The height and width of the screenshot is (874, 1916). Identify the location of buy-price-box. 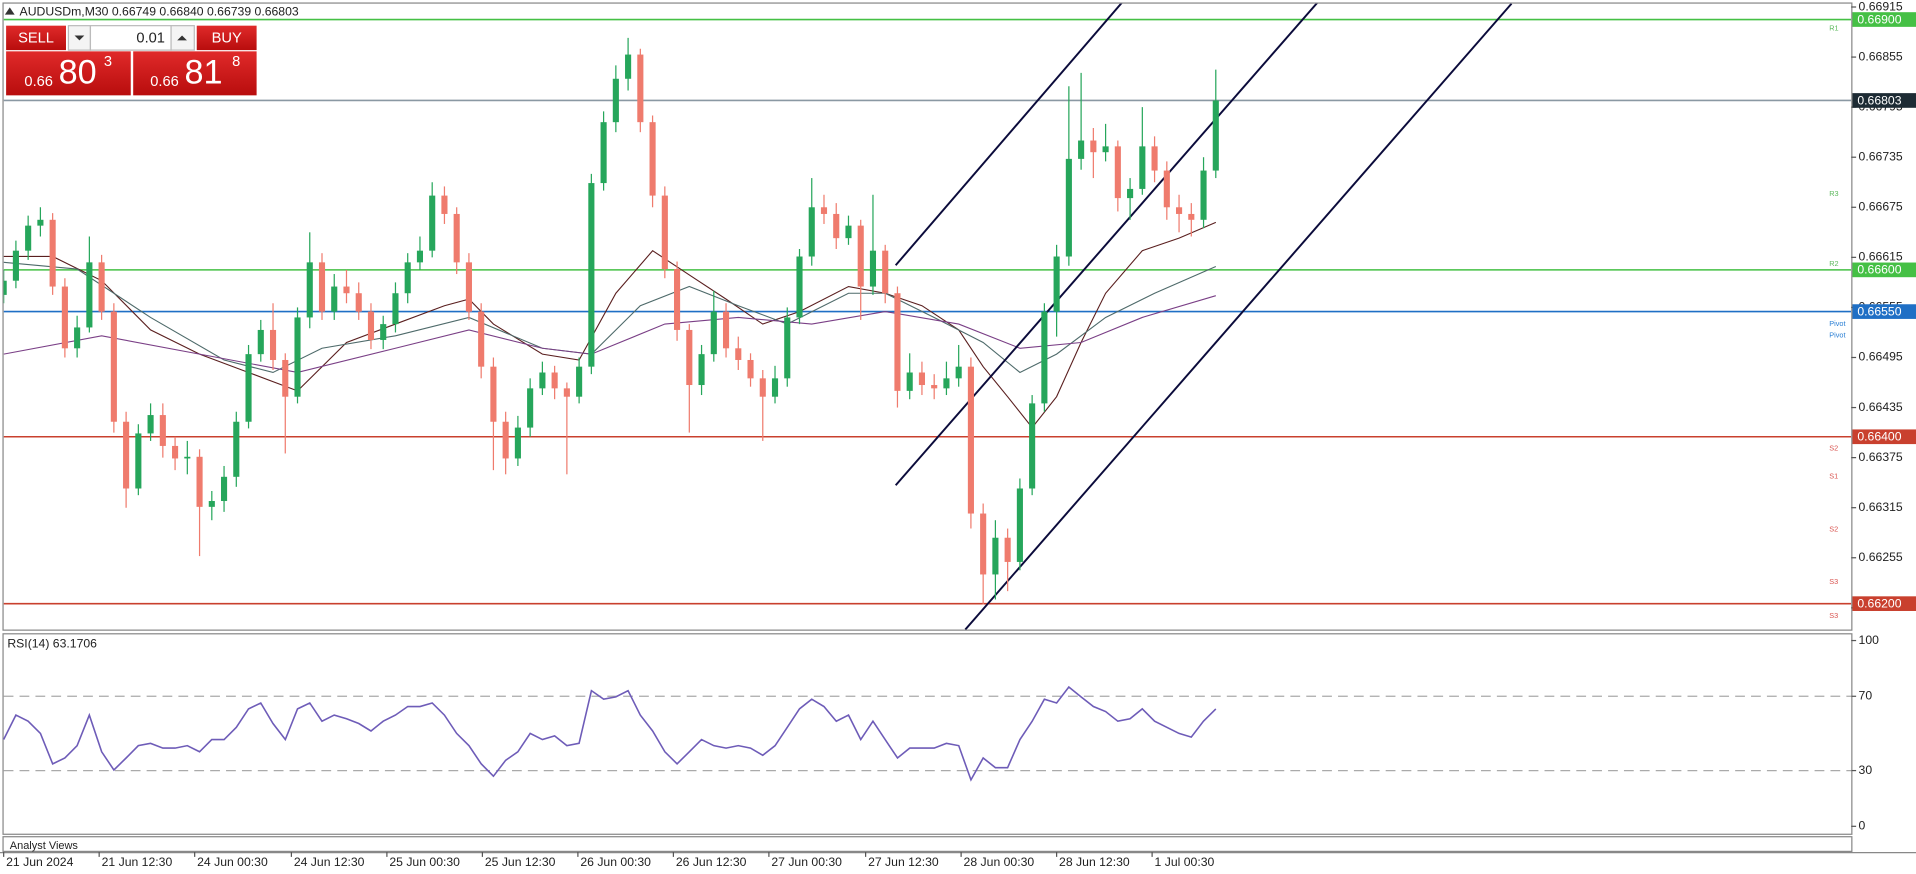
(195, 73).